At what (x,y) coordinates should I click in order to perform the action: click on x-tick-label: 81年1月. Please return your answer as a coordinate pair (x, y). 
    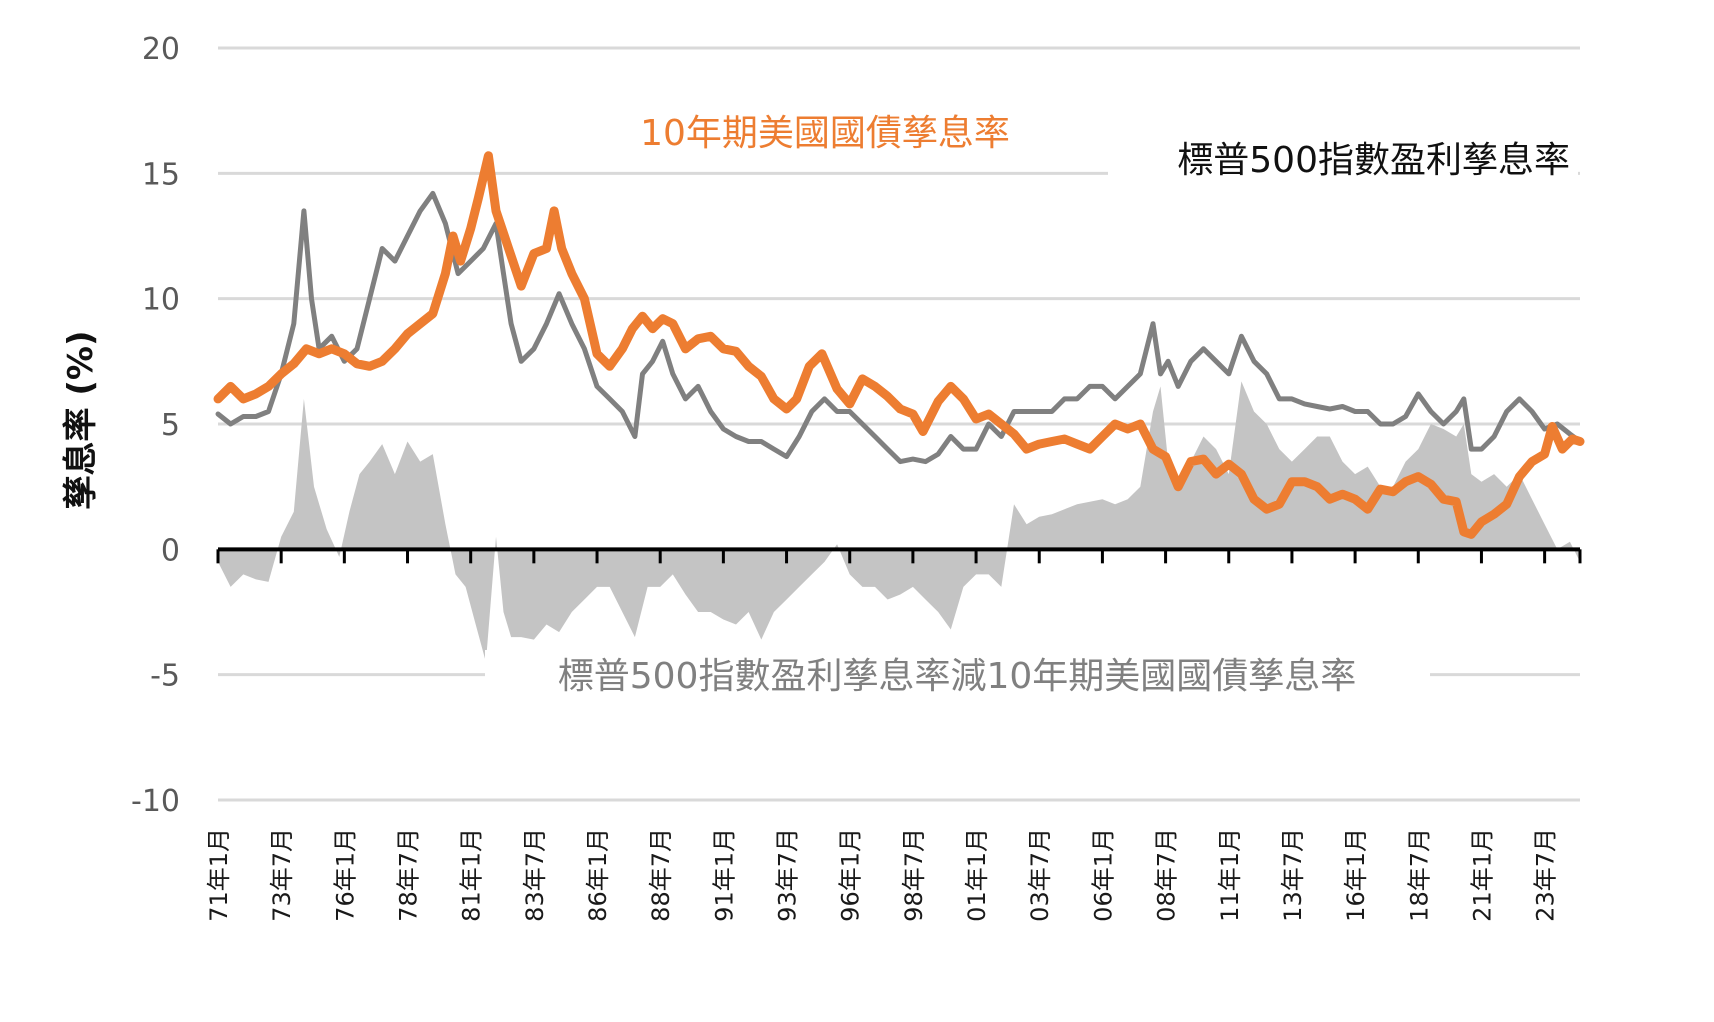
    Looking at the image, I should click on (472, 875).